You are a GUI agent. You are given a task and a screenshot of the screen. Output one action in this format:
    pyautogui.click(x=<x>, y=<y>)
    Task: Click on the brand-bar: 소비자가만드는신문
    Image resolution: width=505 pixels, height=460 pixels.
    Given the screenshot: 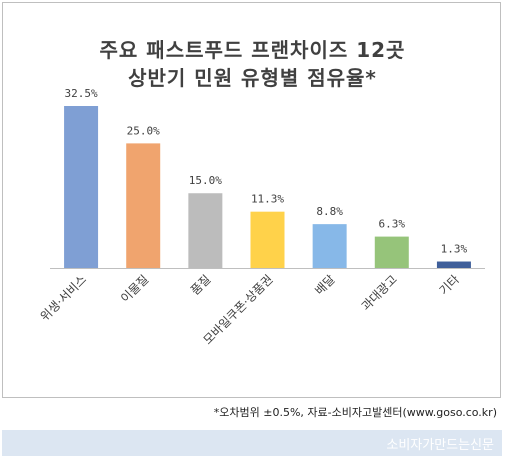 What is the action you would take?
    pyautogui.click(x=252, y=443)
    